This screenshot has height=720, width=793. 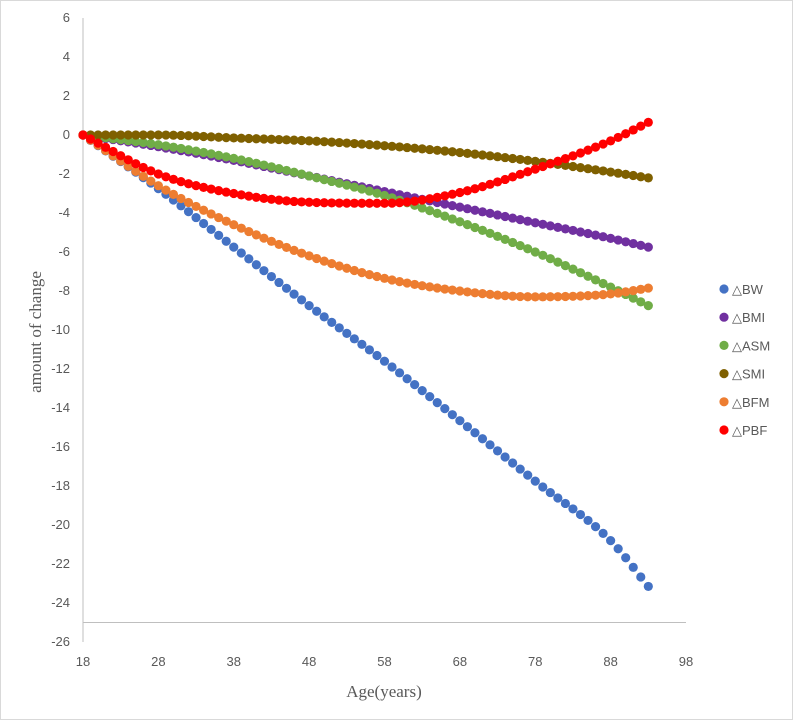 What do you see at coordinates (60, 329) in the screenshot?
I see `y-tick-labels: 6 4 2 0 -2 -4 -6 -8 -10 -12 -14 -16 -18 -20 -22 -24 -26` at bounding box center [60, 329].